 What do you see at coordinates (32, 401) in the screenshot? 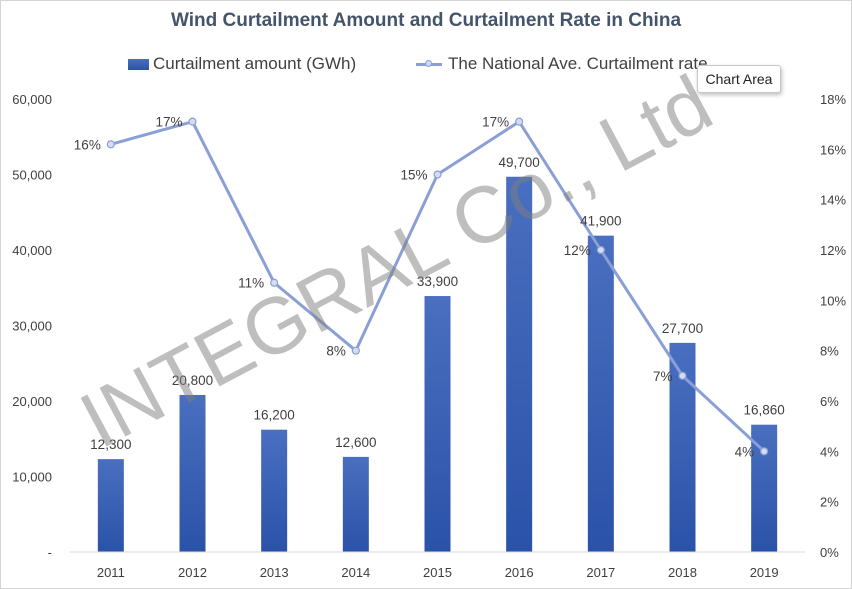
I see `y-left-tick-label: 20,000` at bounding box center [32, 401].